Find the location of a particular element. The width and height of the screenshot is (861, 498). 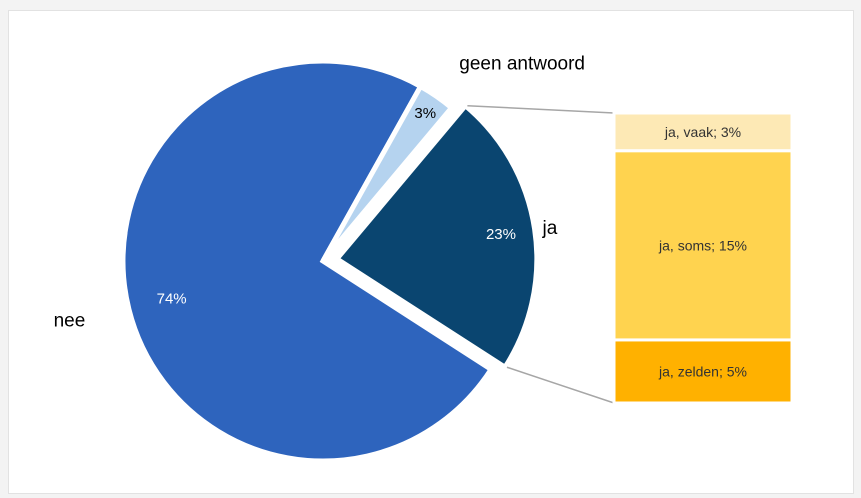

breakdown-label-3: ja, zelden; 5% is located at coordinates (702, 371).